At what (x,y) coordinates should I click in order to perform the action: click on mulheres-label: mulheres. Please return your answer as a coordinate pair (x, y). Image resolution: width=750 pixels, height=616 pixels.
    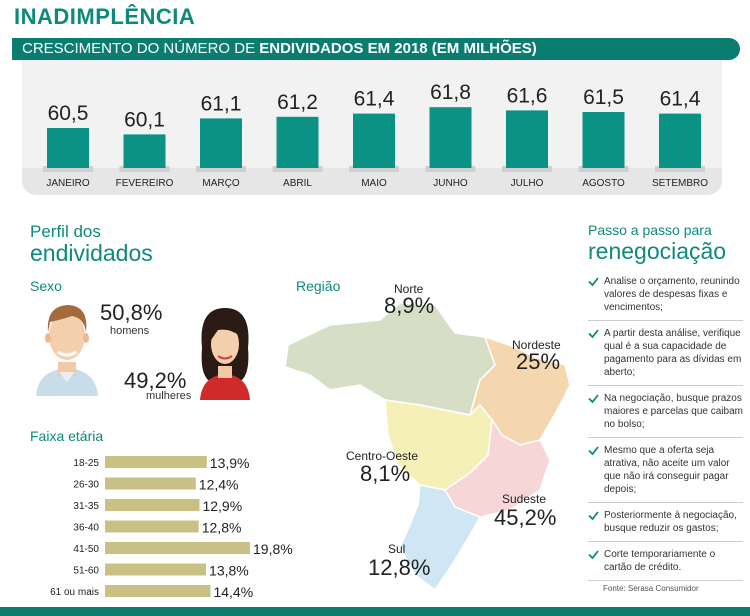
    Looking at the image, I should click on (169, 396).